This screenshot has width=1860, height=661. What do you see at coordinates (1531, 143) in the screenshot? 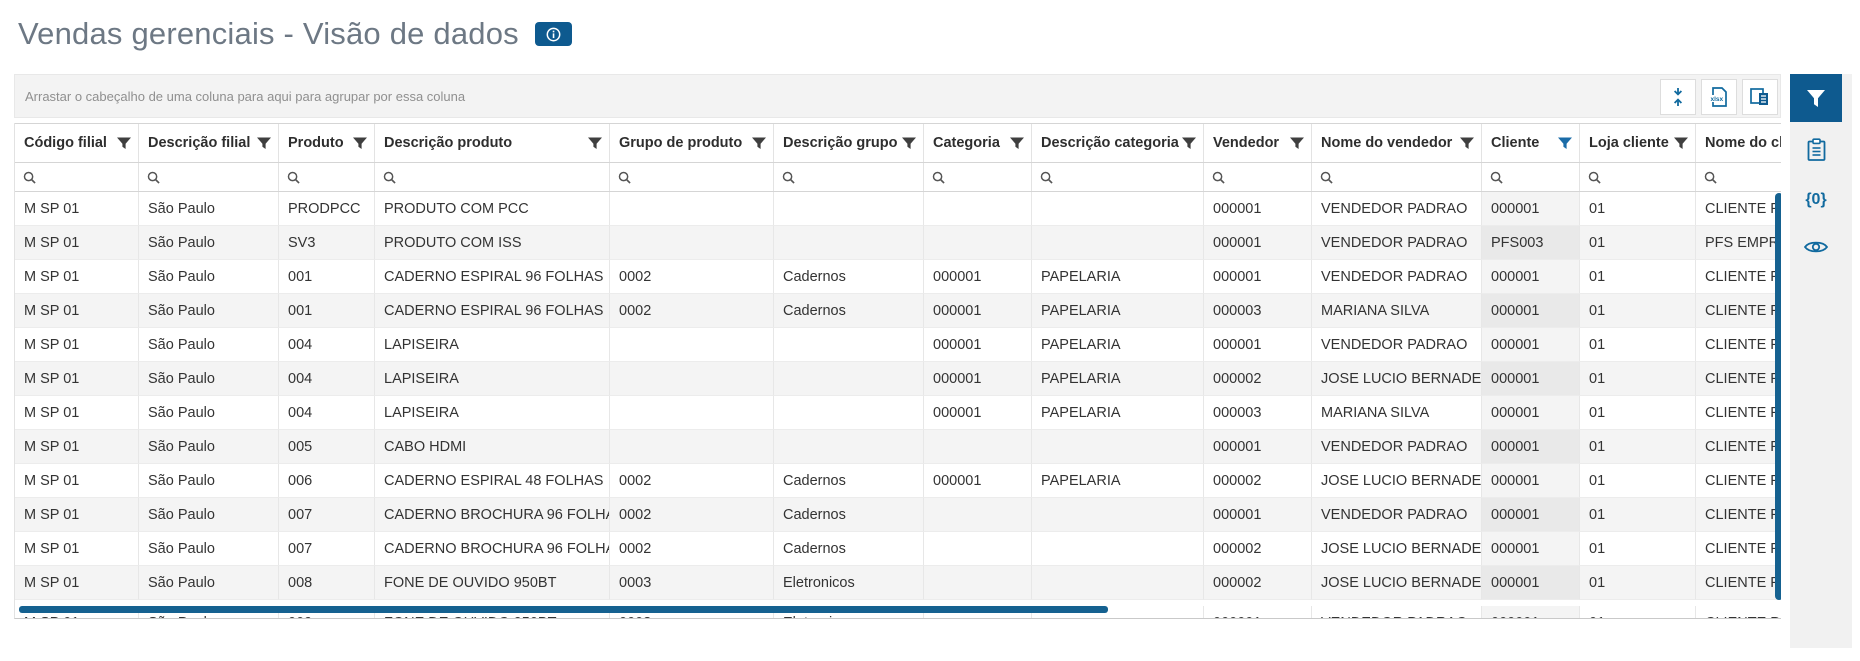
I see `column-header-10: Cliente` at bounding box center [1531, 143].